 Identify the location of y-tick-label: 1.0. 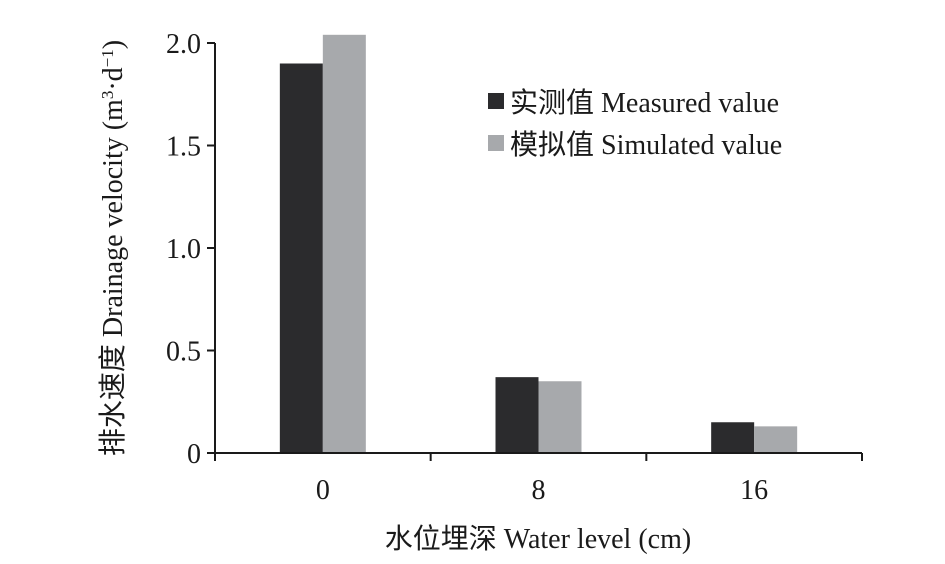
(183, 249).